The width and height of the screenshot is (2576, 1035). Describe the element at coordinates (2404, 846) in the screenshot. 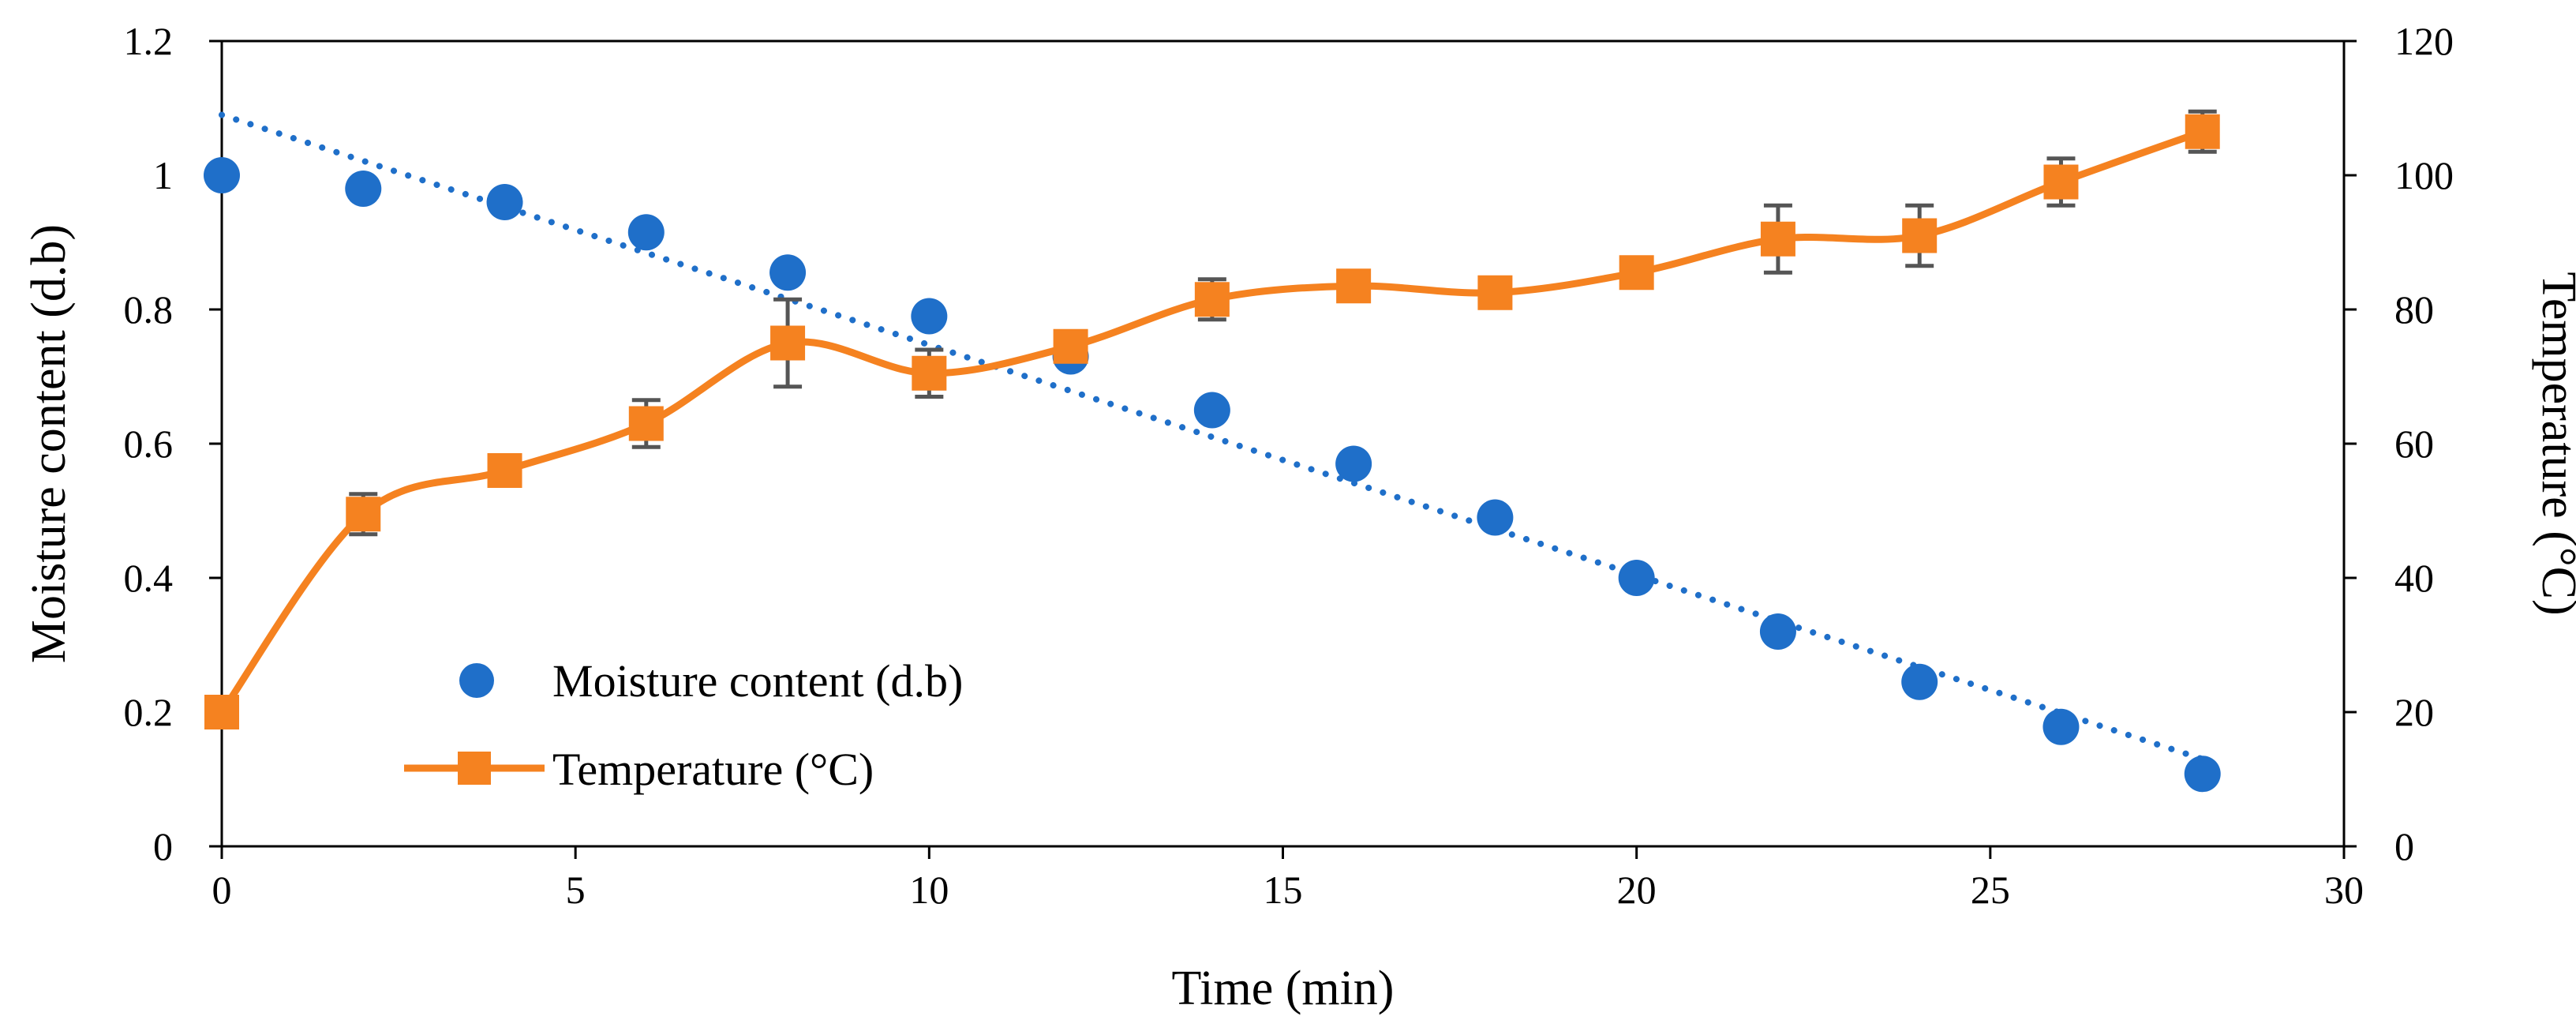

I see `right-y-tick-label: 0` at that location.